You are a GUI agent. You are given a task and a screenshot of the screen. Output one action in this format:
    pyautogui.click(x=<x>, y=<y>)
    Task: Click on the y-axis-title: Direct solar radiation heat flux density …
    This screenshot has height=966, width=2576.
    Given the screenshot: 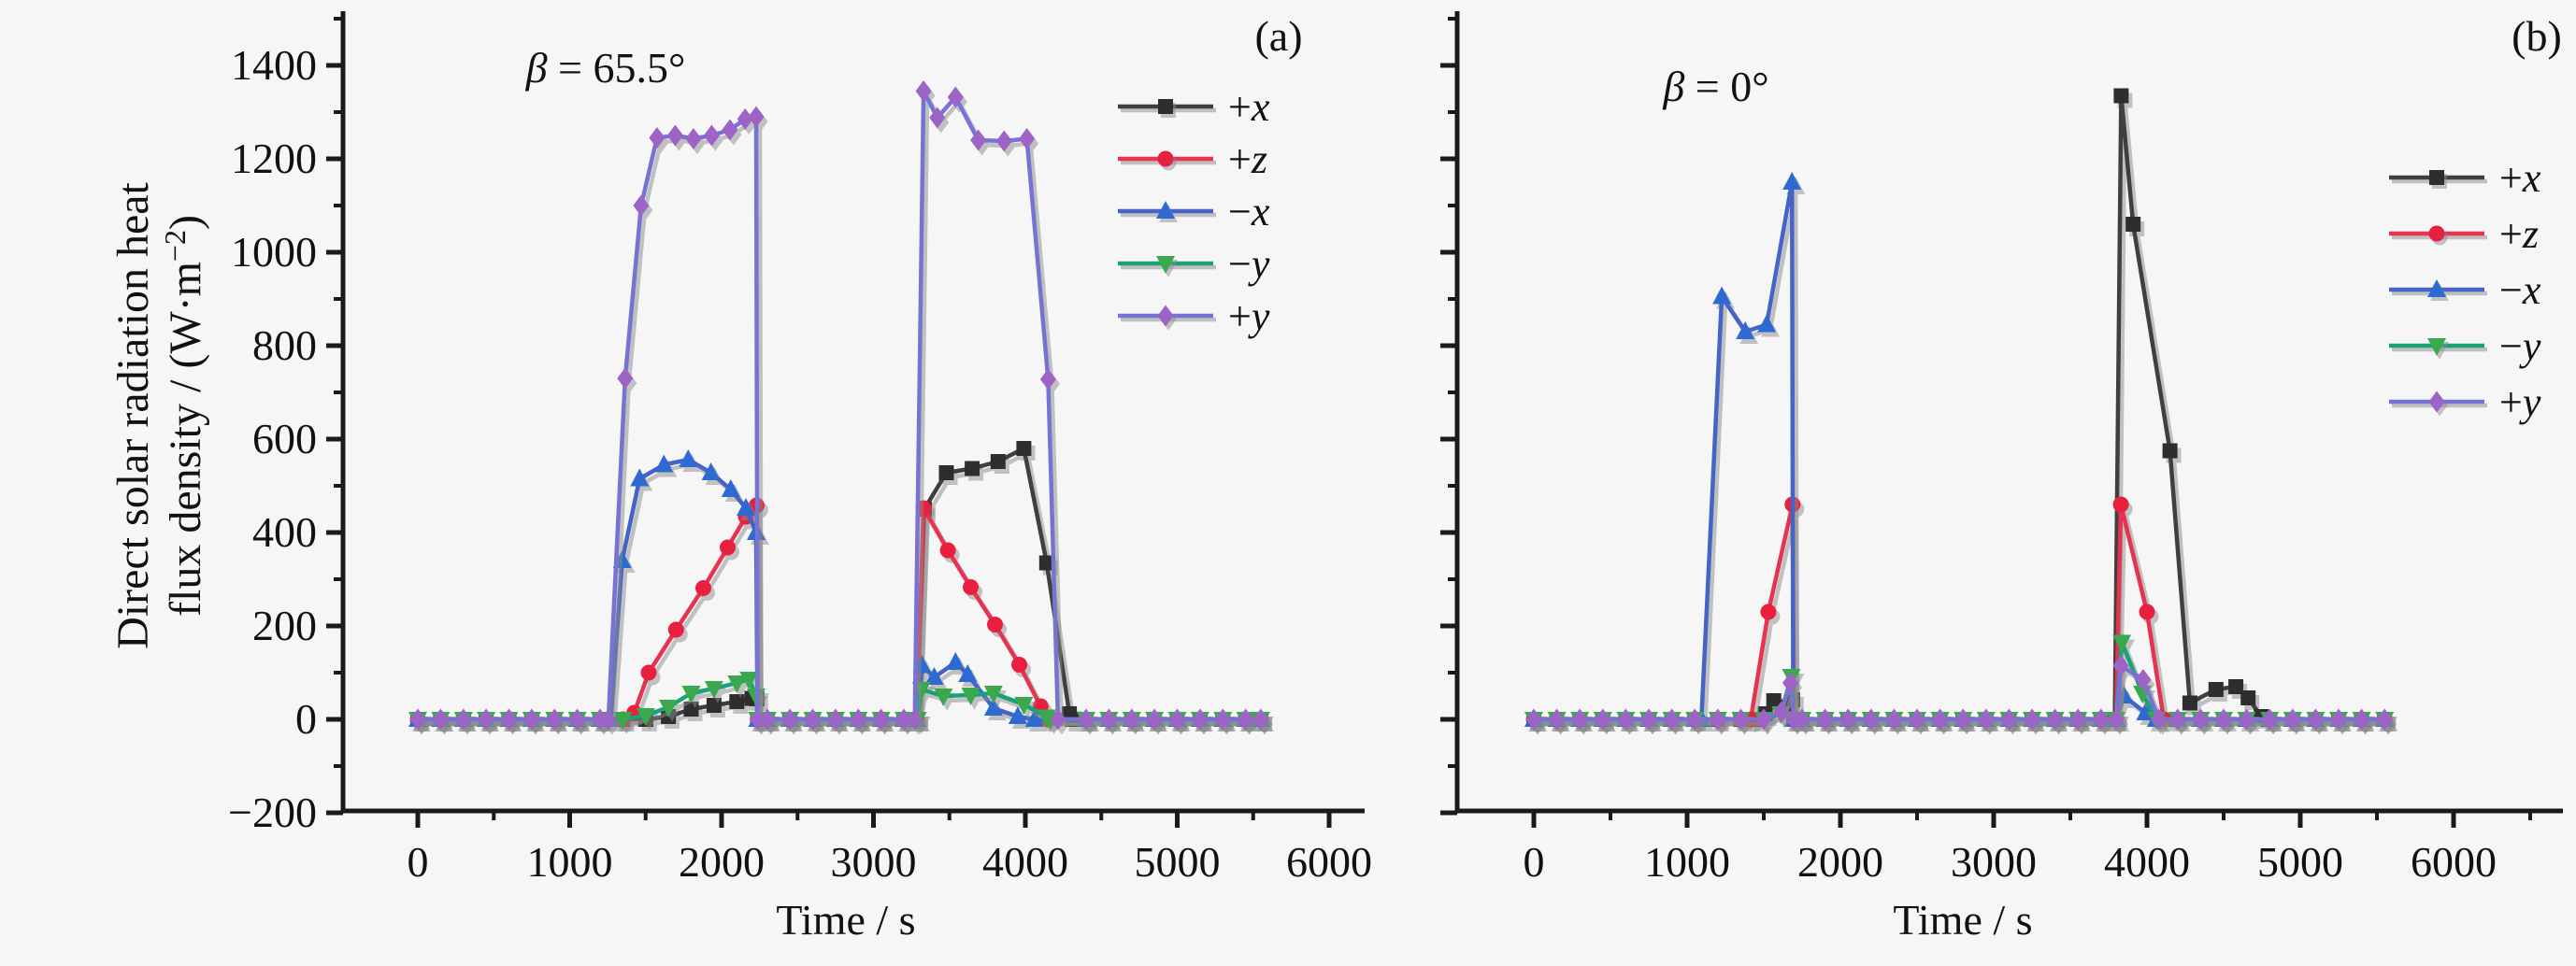 What is the action you would take?
    pyautogui.click(x=159, y=414)
    